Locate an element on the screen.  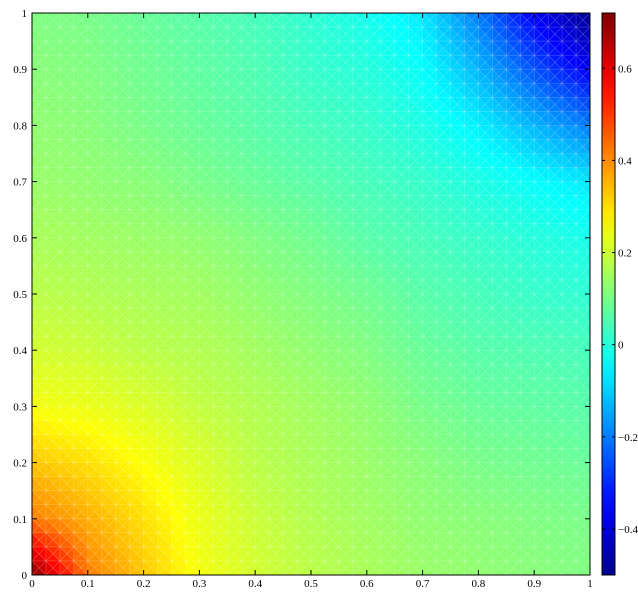
colorbar-tick-label: −0.2 is located at coordinates (628, 438).